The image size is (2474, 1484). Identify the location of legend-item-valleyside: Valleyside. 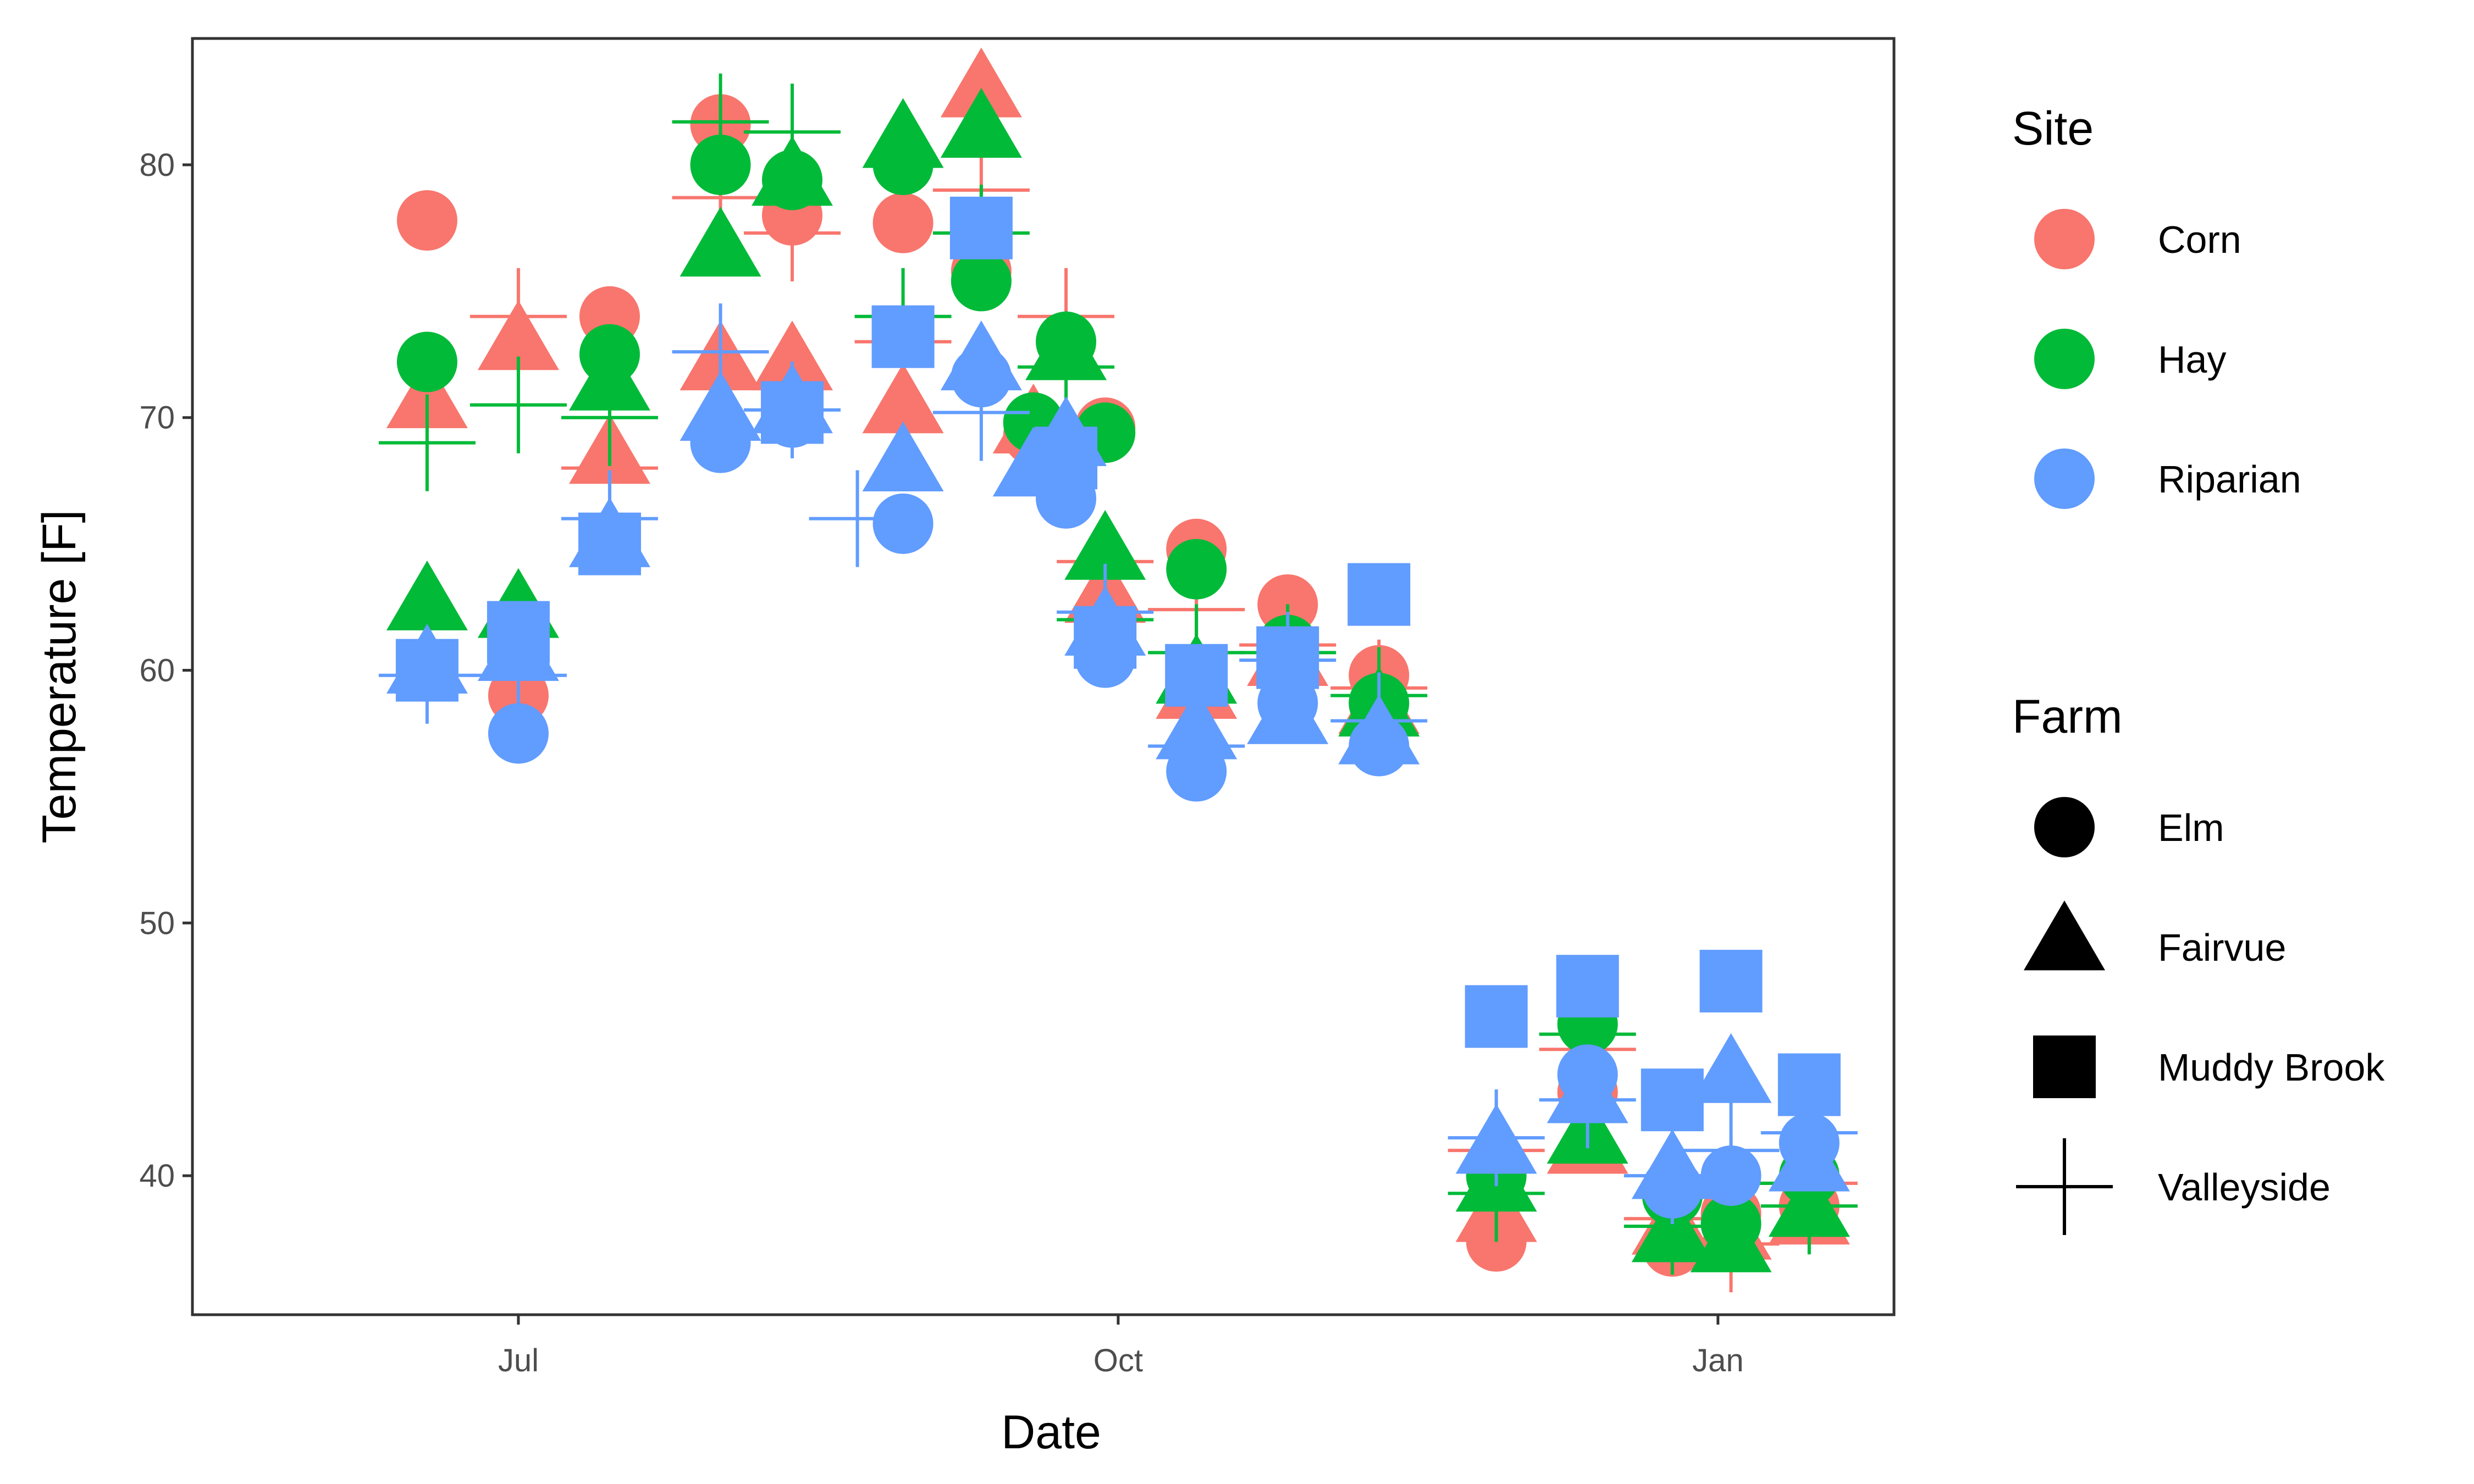
(2173, 1186).